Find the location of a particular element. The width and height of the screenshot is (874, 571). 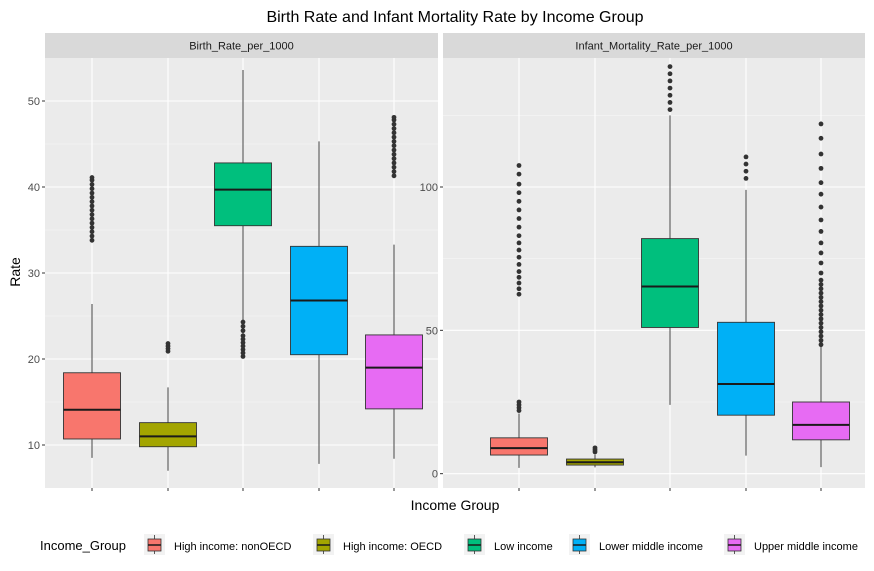

legend-label: Lower middle income is located at coordinates (651, 547).